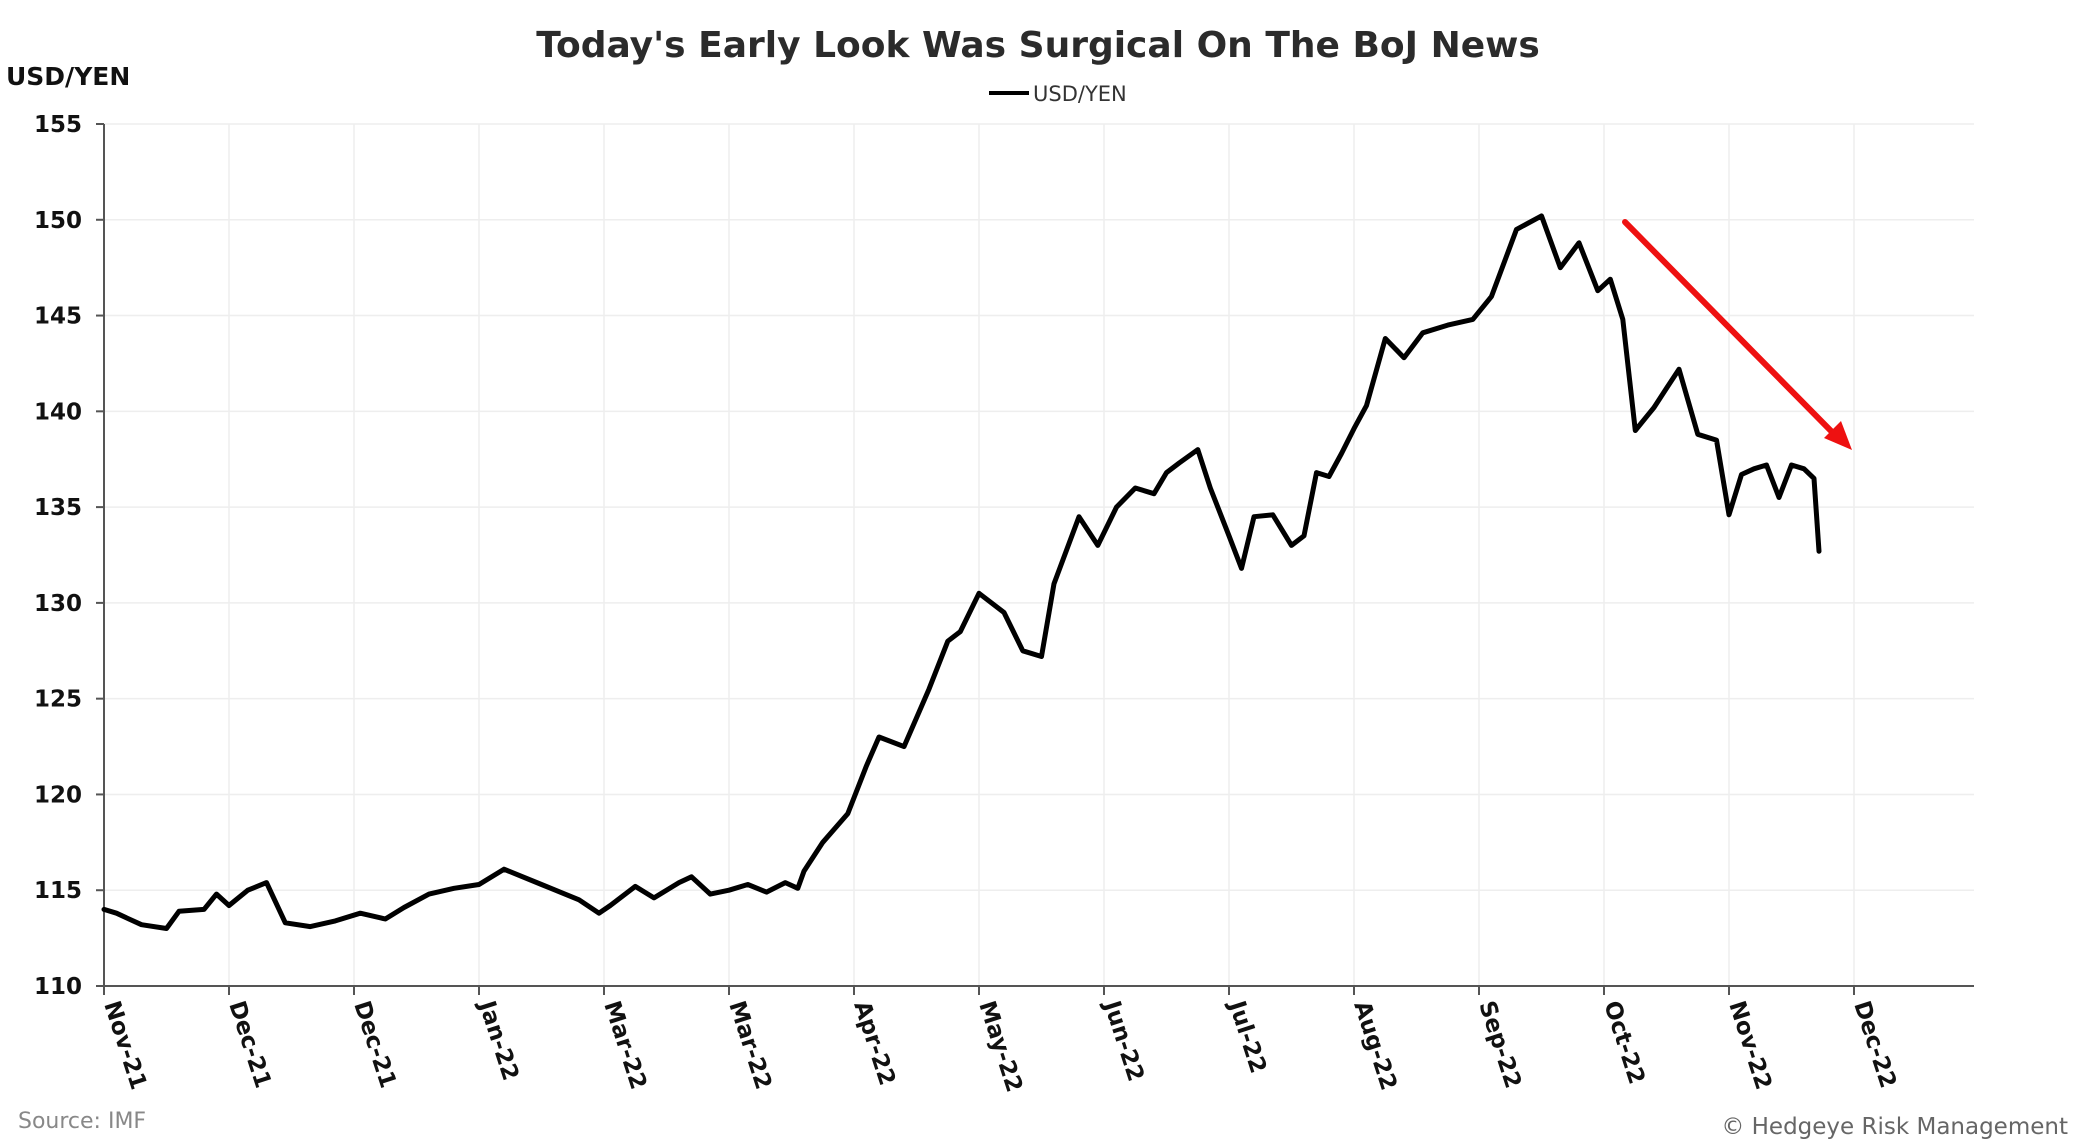  I want to click on y-axis-label: USD/YEN, so click(68, 76).